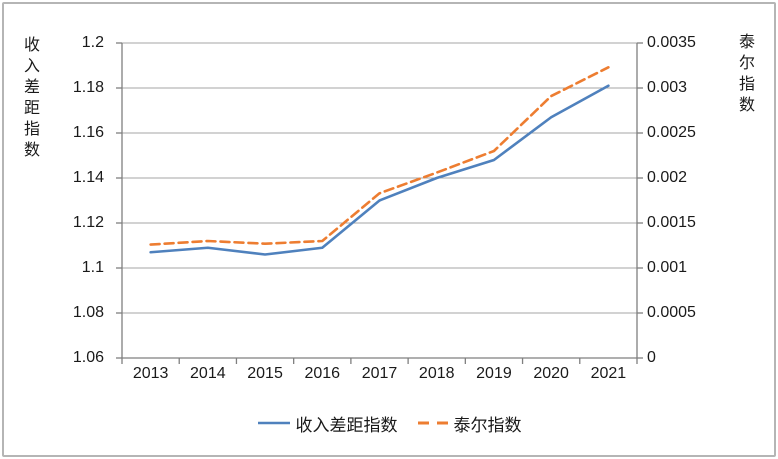 This screenshot has width=778, height=459. I want to click on left-axis-tick-label: 1.16, so click(88, 132).